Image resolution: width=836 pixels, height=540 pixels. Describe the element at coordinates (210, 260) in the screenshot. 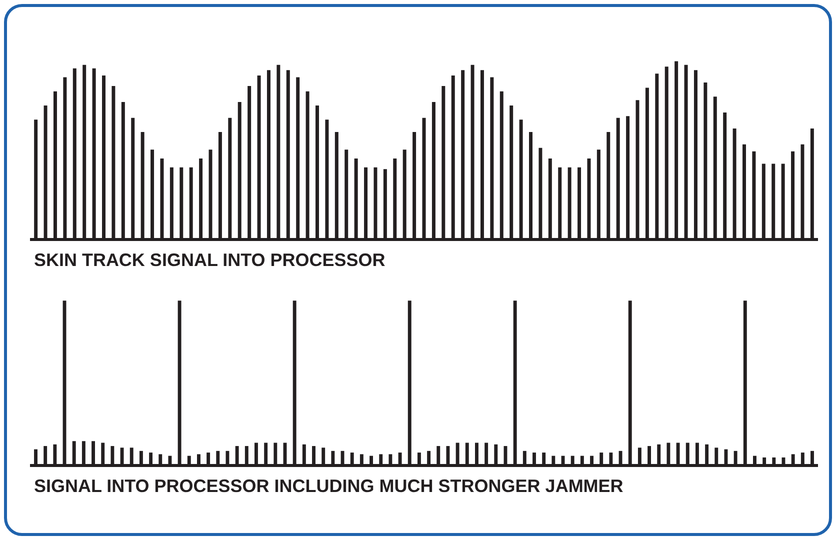

I see `text: SKIN TRACK SIGNAL INTO PROCESSOR` at that location.